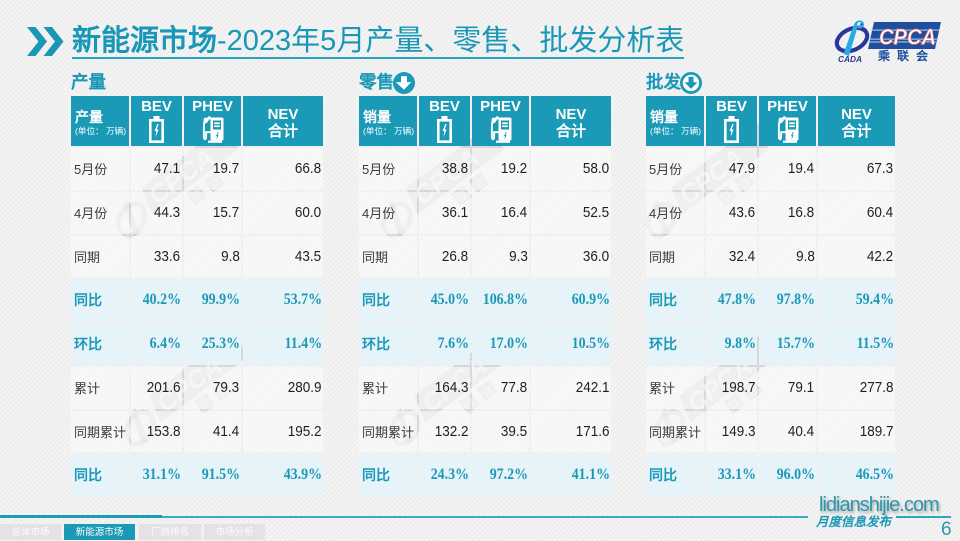  What do you see at coordinates (850, 59) in the screenshot?
I see `svg-text: CADA` at bounding box center [850, 59].